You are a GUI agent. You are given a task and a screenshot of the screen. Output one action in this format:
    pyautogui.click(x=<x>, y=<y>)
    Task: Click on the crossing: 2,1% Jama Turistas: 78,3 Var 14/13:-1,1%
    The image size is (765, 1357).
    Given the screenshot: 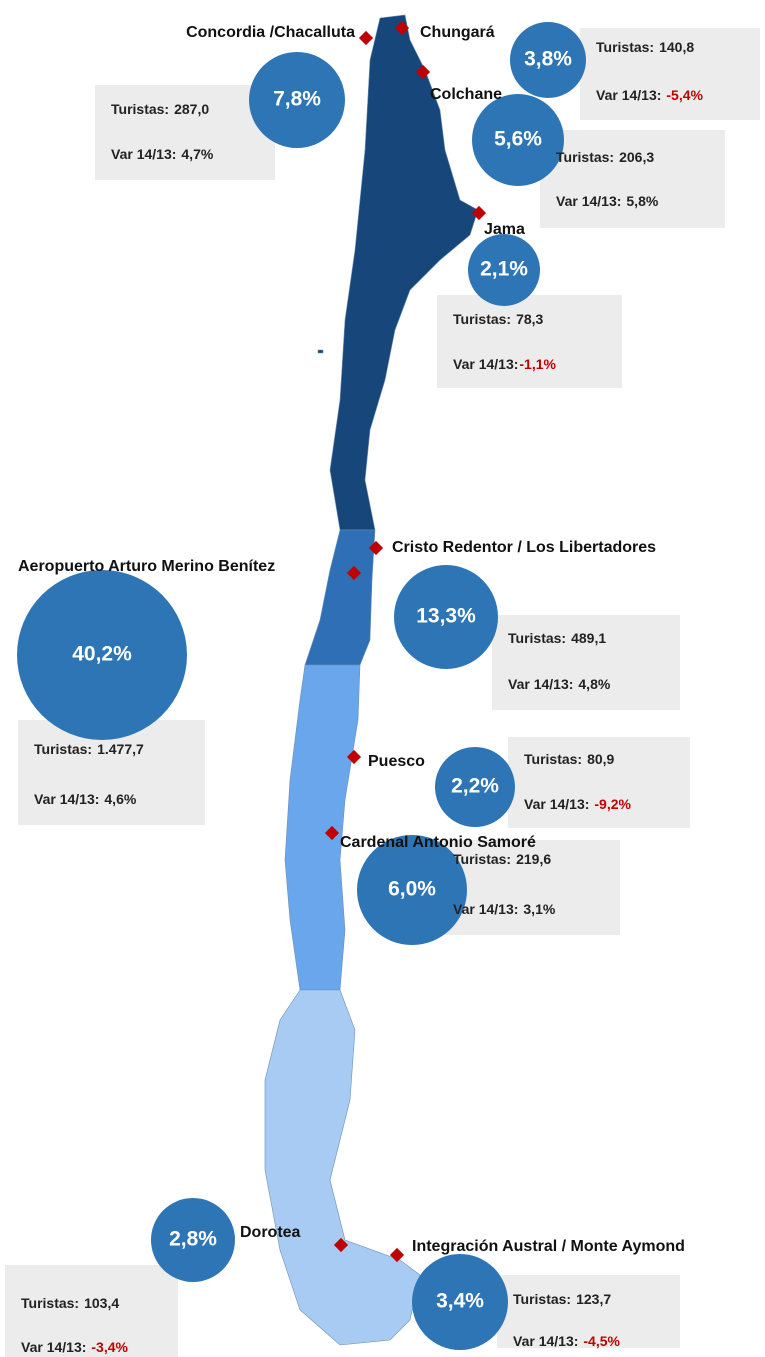 What is the action you would take?
    pyautogui.click(x=529, y=296)
    